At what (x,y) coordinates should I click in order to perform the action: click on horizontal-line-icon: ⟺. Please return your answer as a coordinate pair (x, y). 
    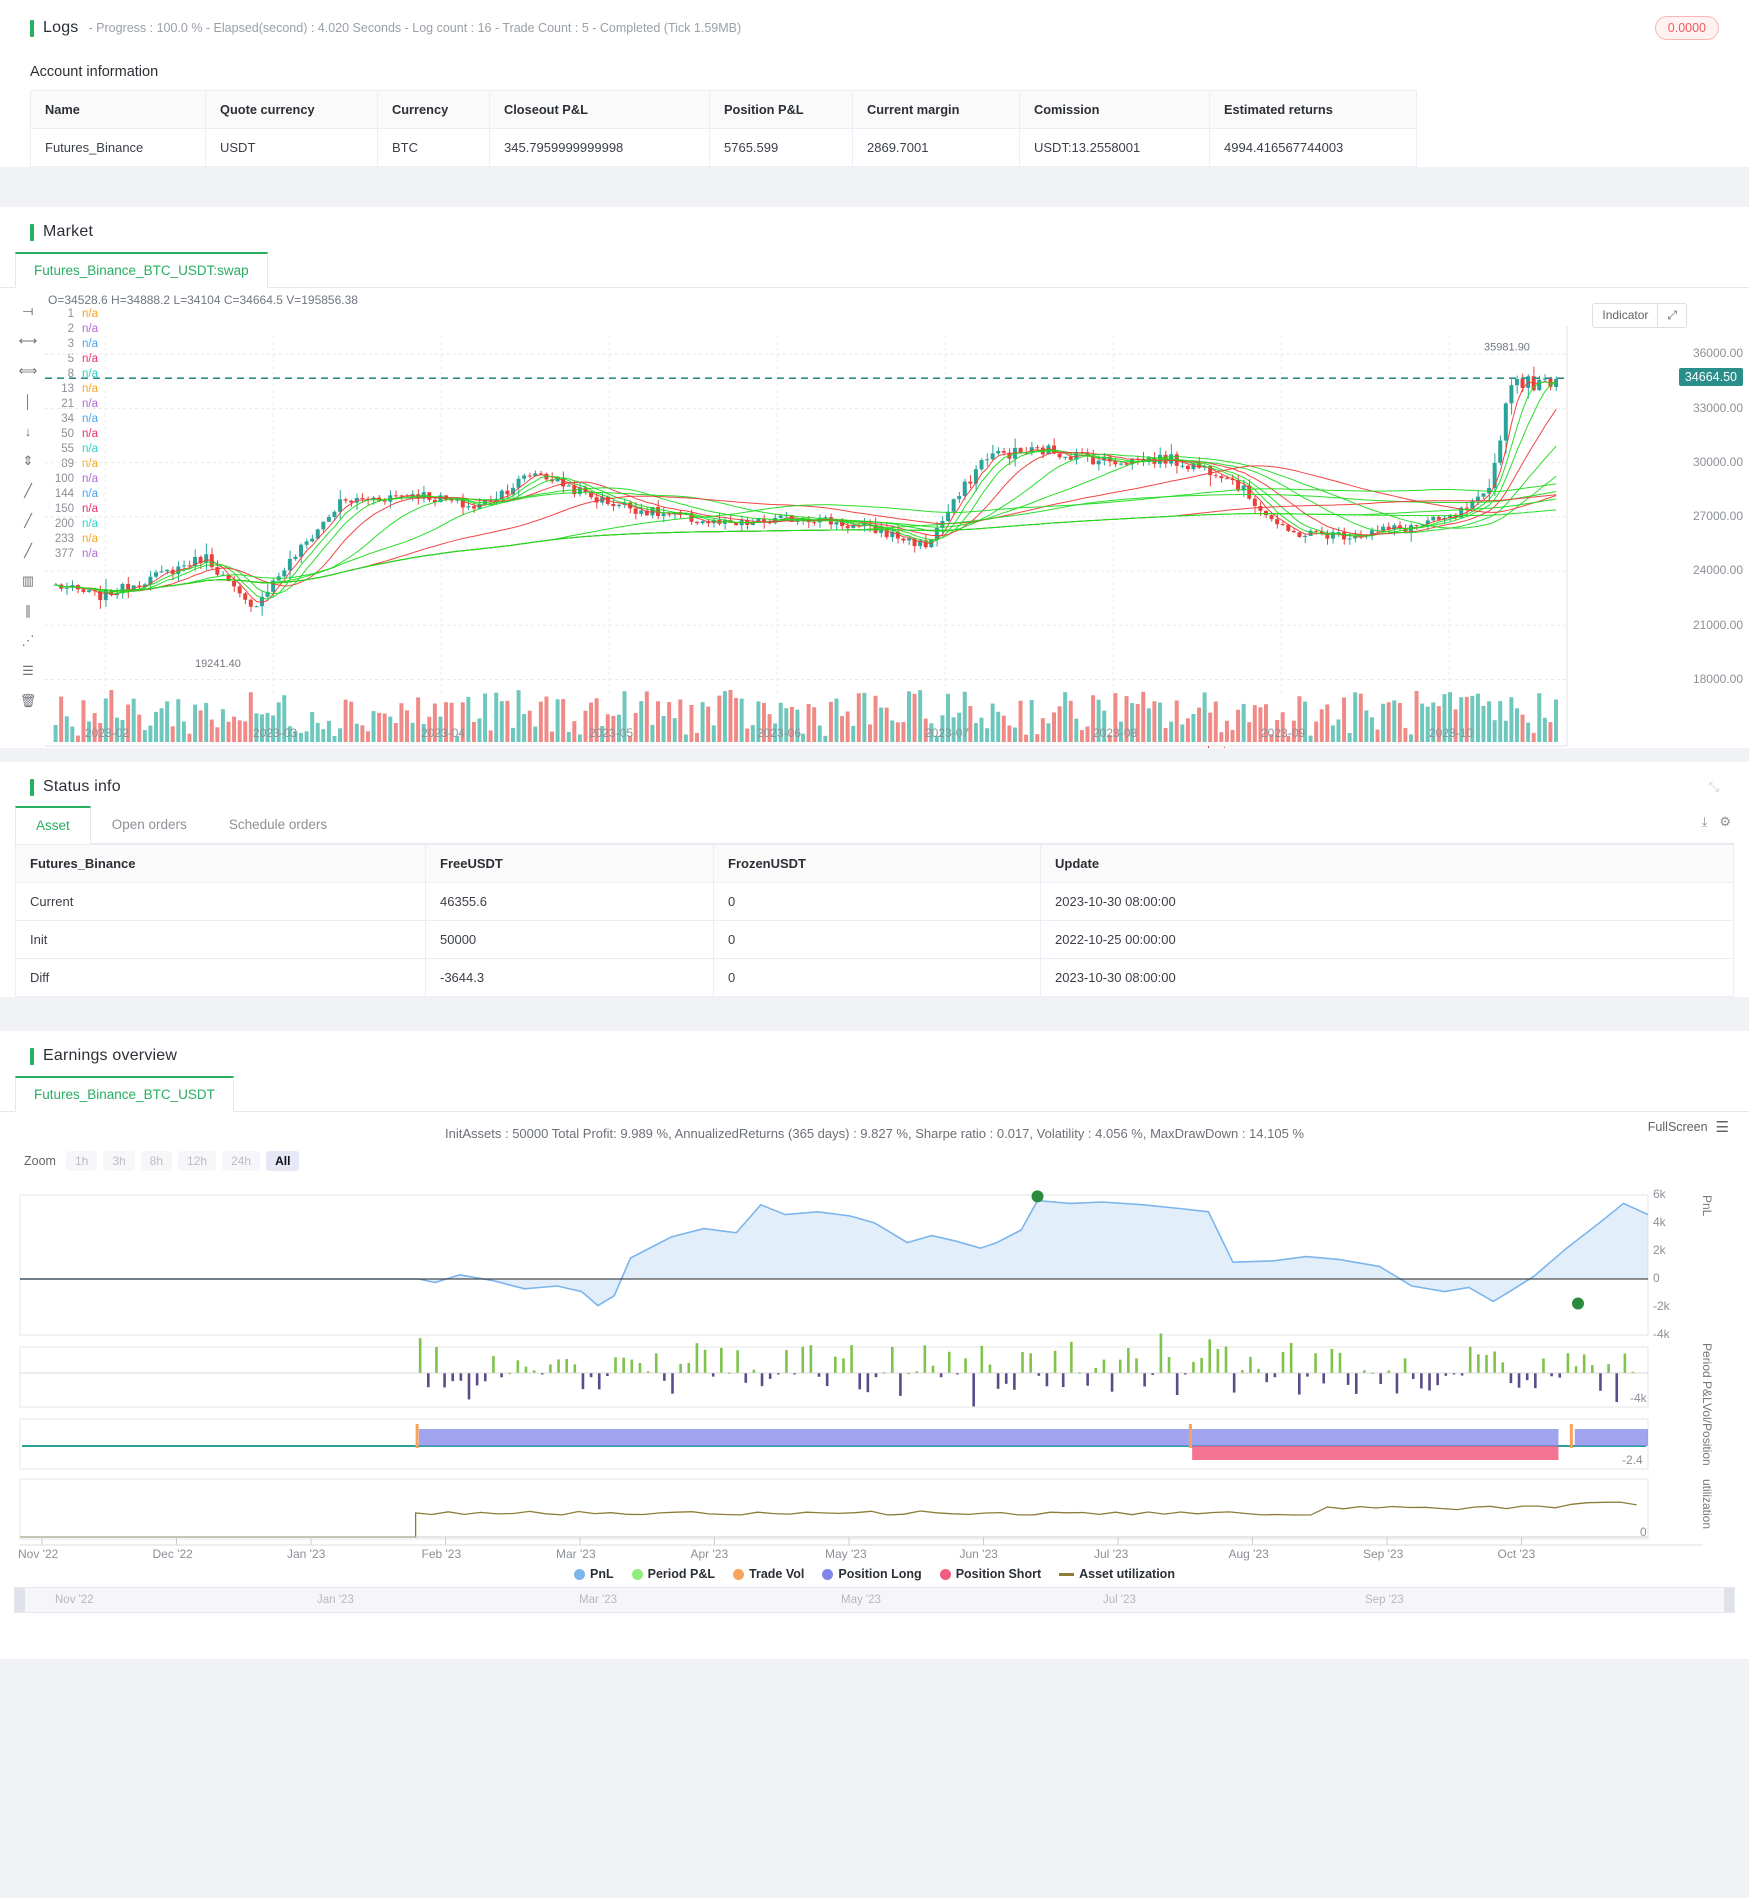
    Looking at the image, I should click on (28, 371).